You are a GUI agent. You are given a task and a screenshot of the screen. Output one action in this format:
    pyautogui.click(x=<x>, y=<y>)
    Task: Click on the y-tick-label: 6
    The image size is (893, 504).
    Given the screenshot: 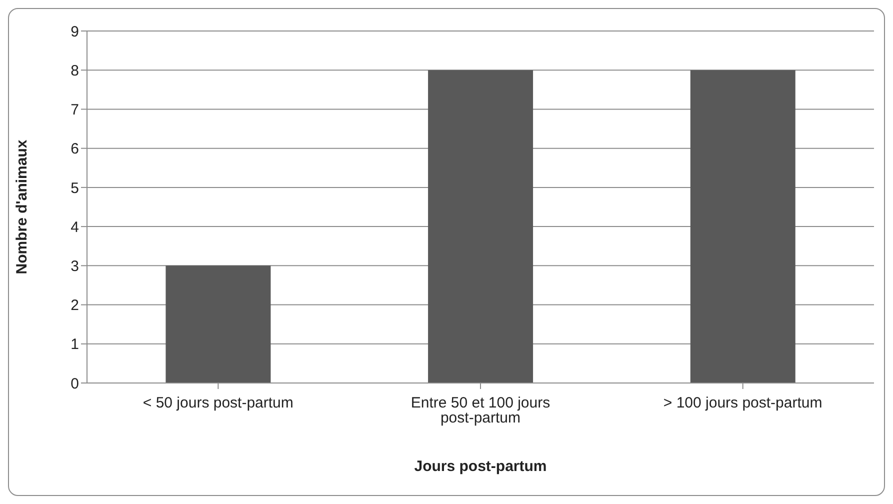 What is the action you would take?
    pyautogui.click(x=74, y=149)
    